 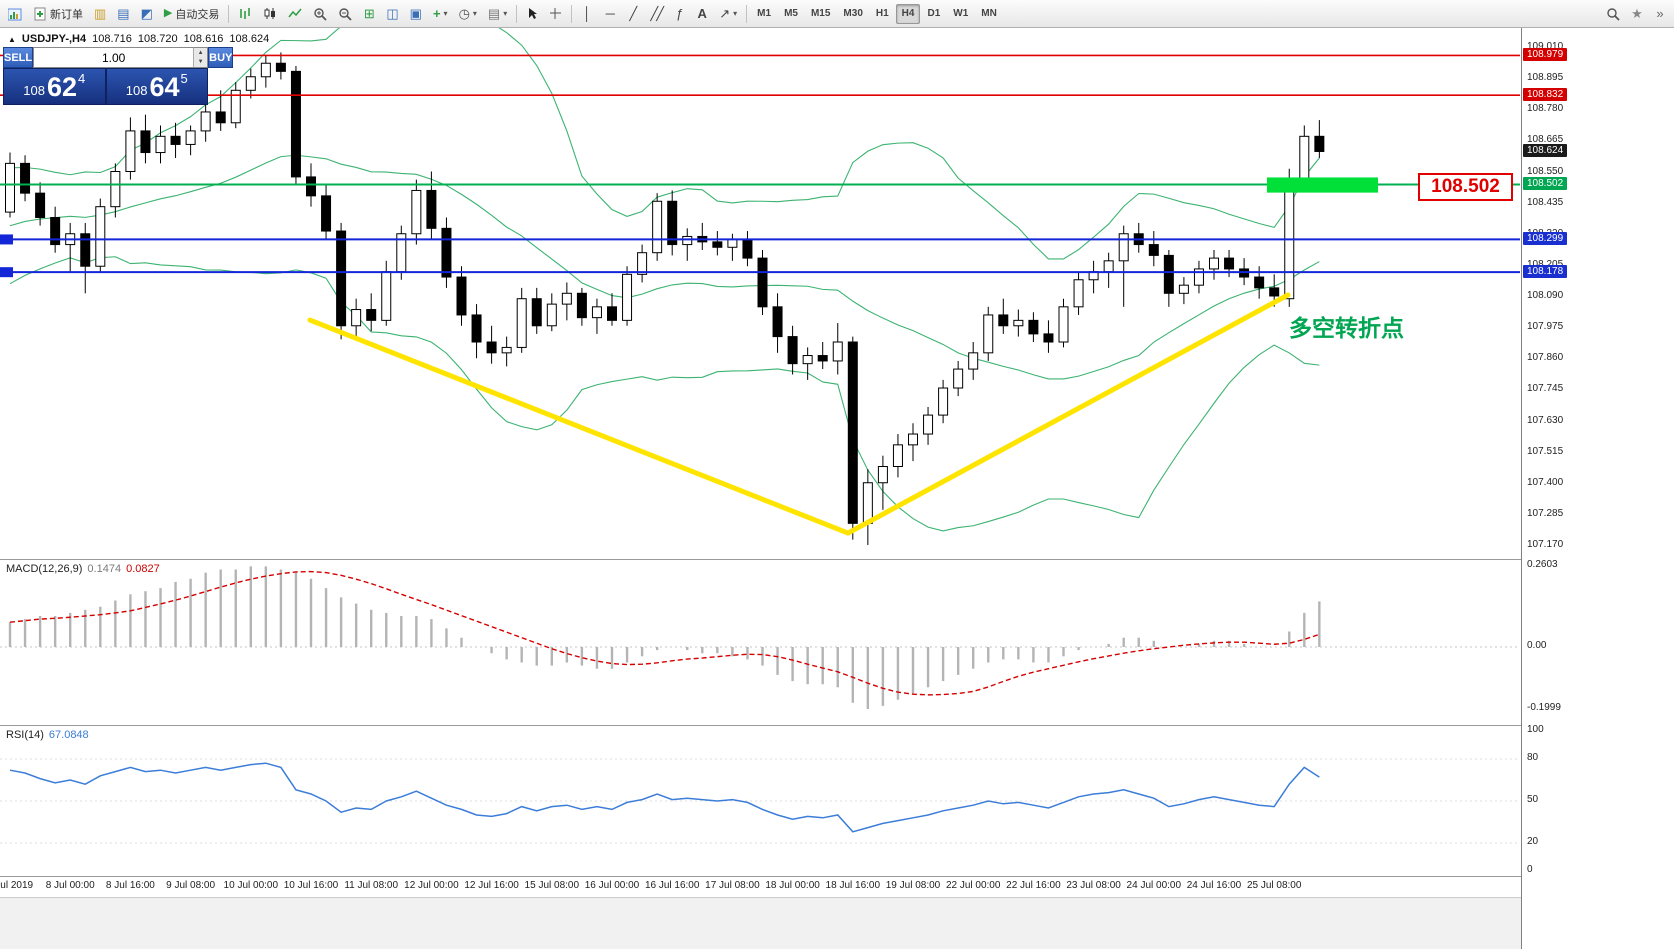 I want to click on price-scale-tick: 108.435, so click(x=1545, y=202).